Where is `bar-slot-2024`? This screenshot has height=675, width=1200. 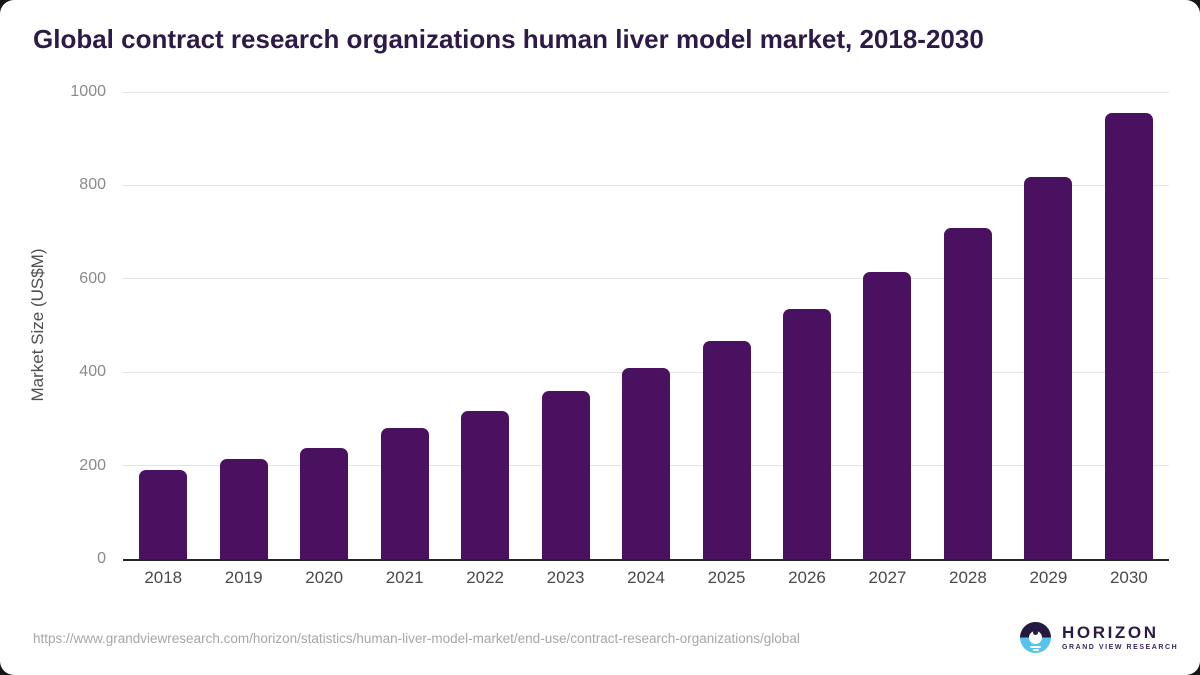
bar-slot-2024 is located at coordinates (646, 325).